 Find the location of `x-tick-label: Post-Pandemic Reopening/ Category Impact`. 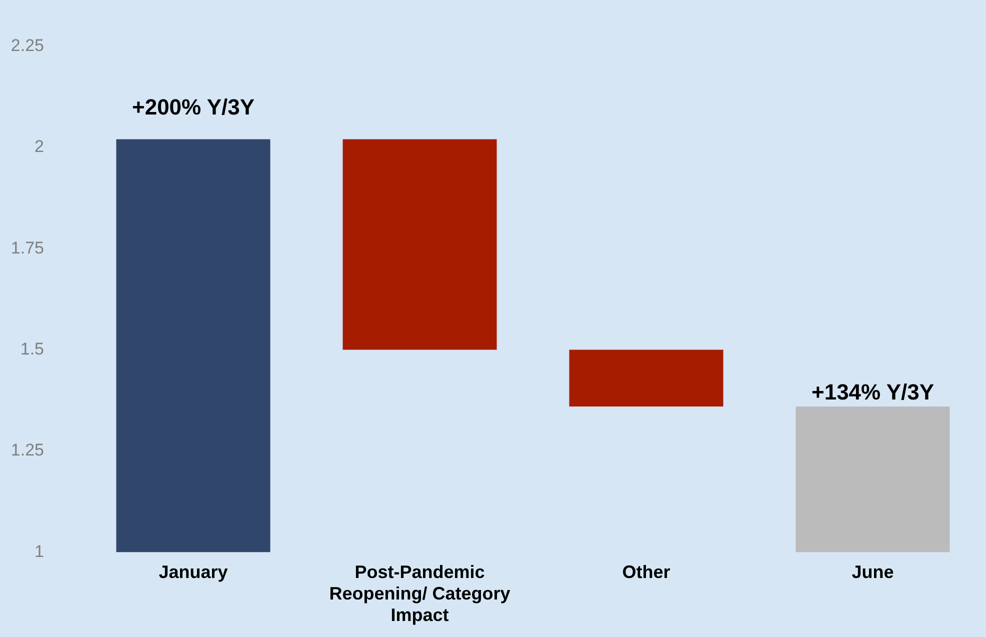

x-tick-label: Post-Pandemic Reopening/ Category Impact is located at coordinates (419, 594).